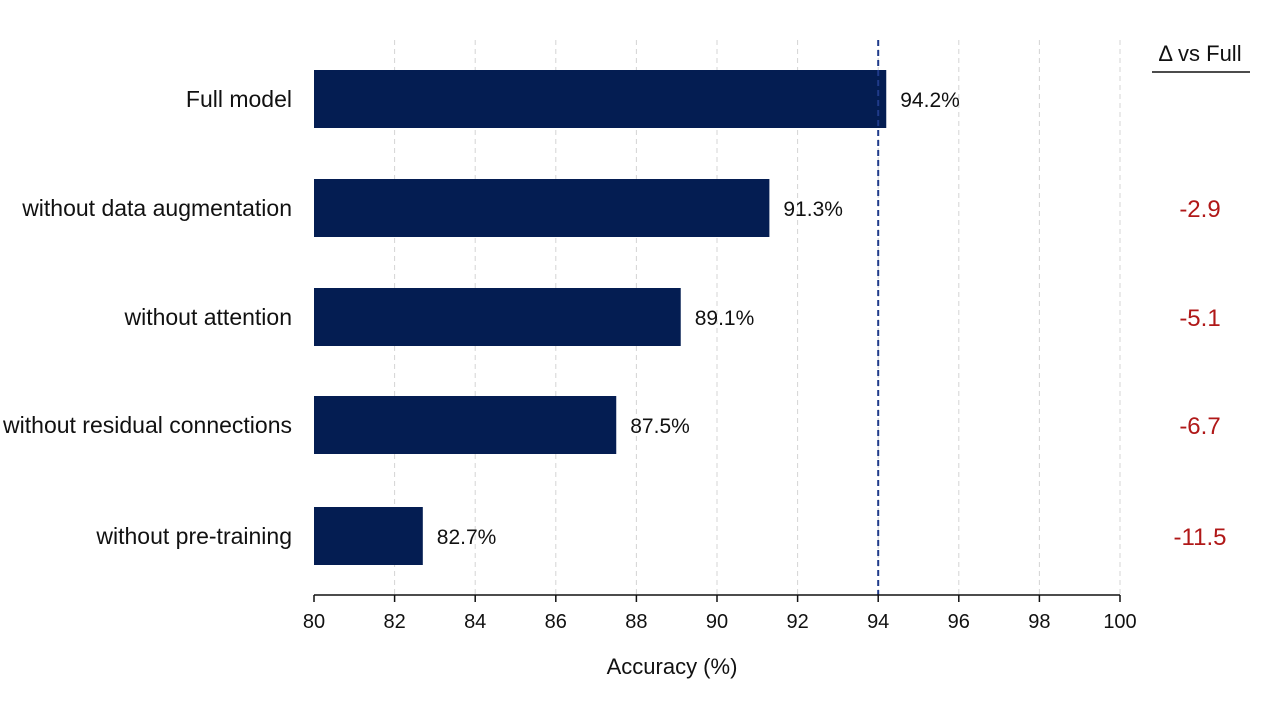  I want to click on data-label: 94.2%, so click(930, 100).